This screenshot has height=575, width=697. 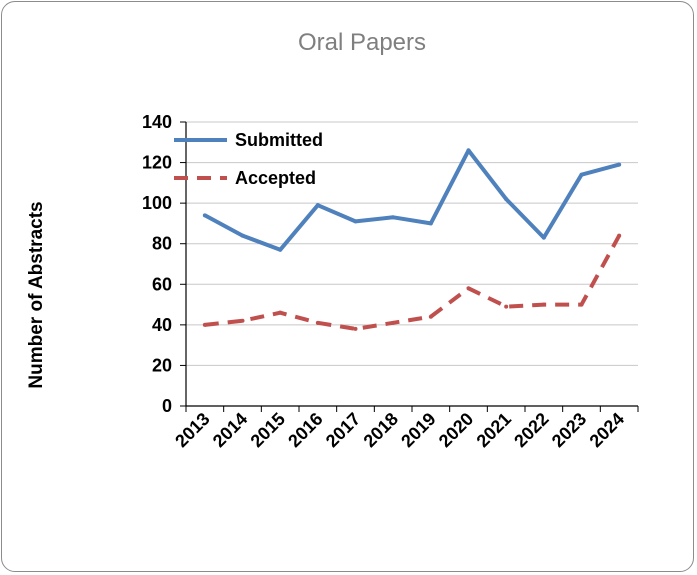 What do you see at coordinates (362, 42) in the screenshot?
I see `chart-title: Oral Papers` at bounding box center [362, 42].